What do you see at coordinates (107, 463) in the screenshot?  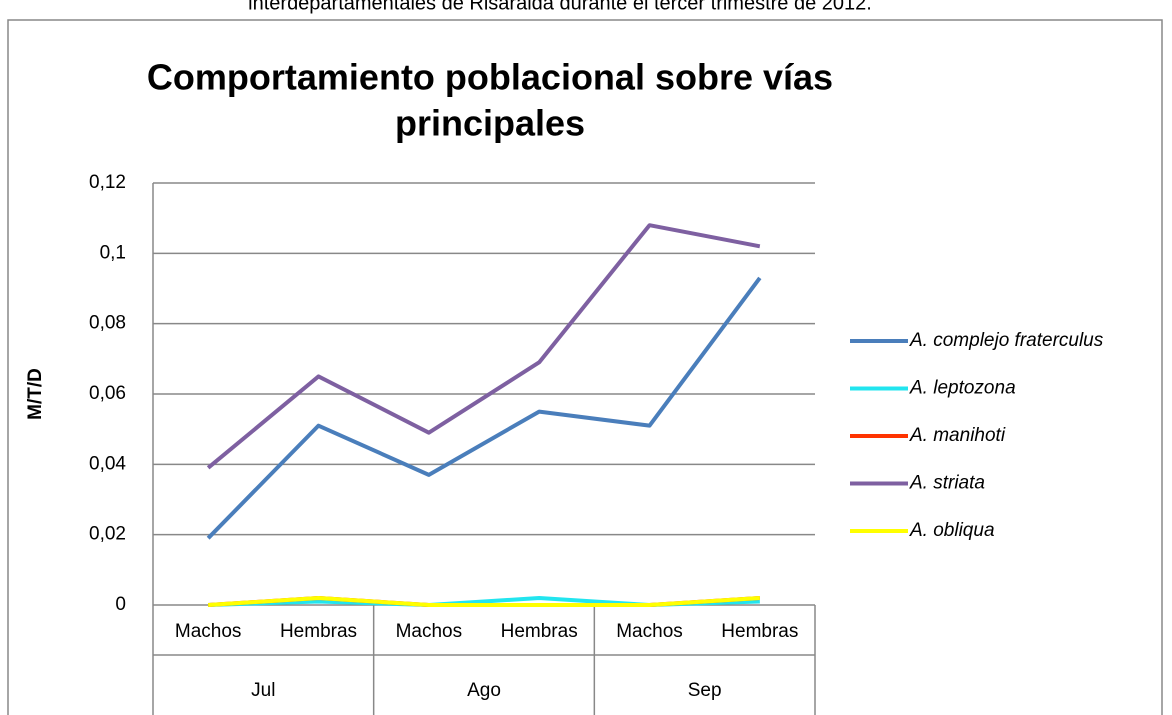 I see `y-tick-label: 0,04` at bounding box center [107, 463].